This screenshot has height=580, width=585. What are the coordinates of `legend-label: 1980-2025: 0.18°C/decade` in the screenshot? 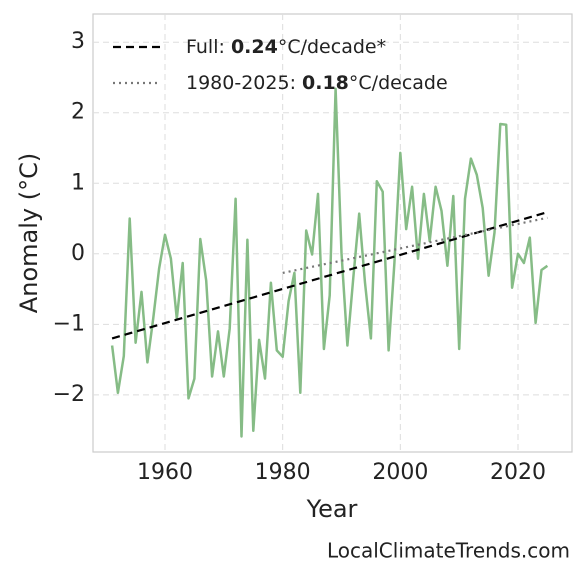 It's located at (317, 83).